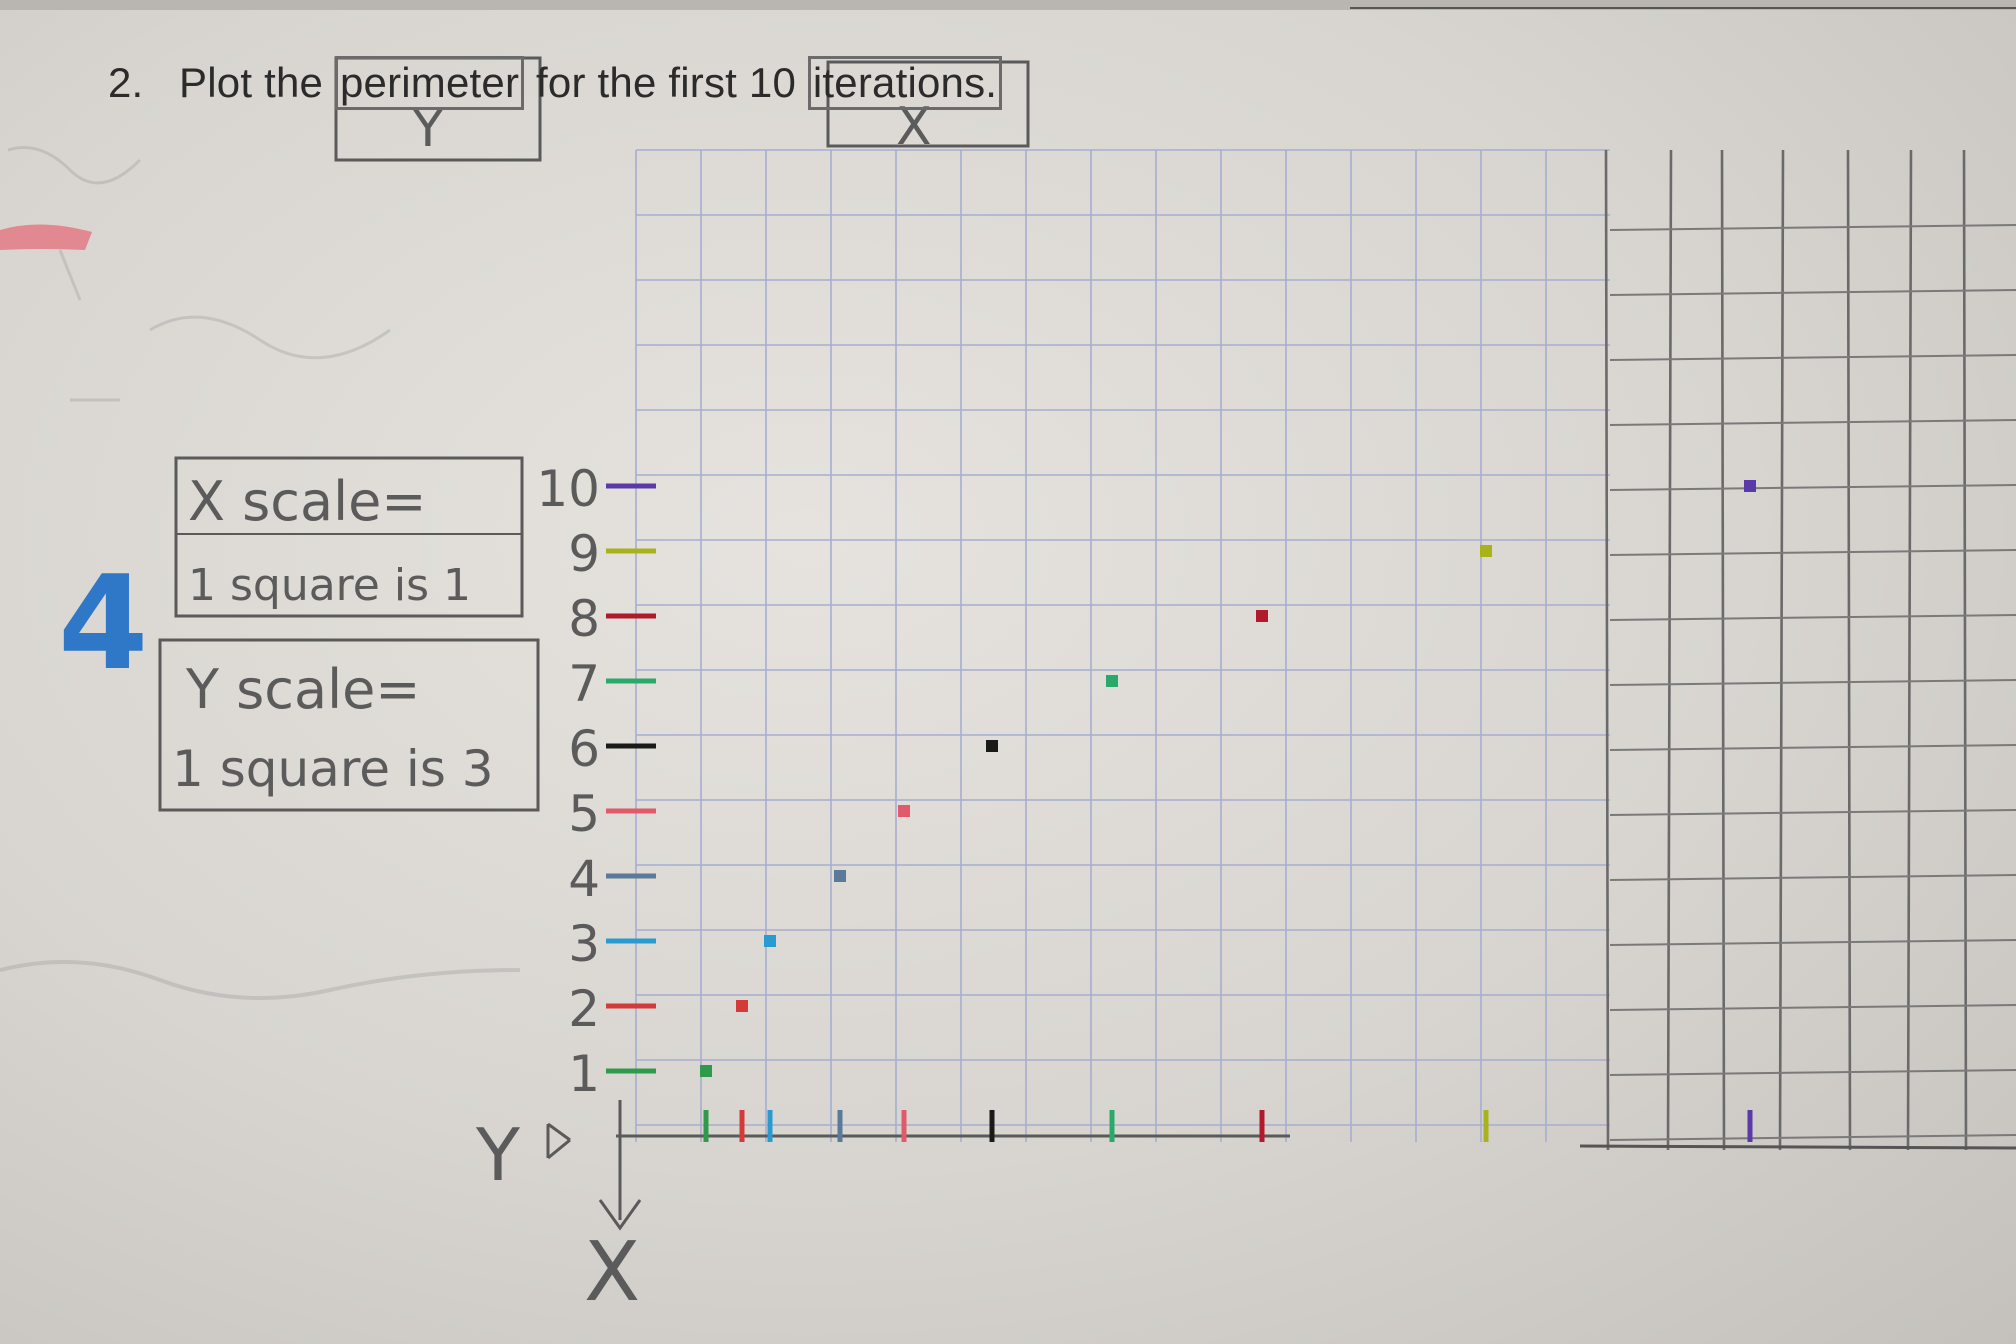 The image size is (2016, 1344). What do you see at coordinates (333, 769) in the screenshot?
I see `y-scale-line2: 1 square is 3` at bounding box center [333, 769].